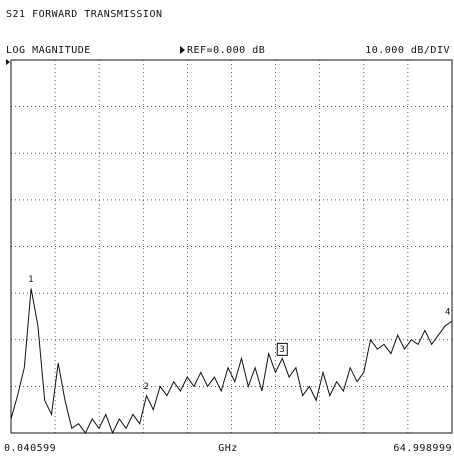  What do you see at coordinates (226, 50) in the screenshot?
I see `reference-label: REF=0.000 dB` at bounding box center [226, 50].